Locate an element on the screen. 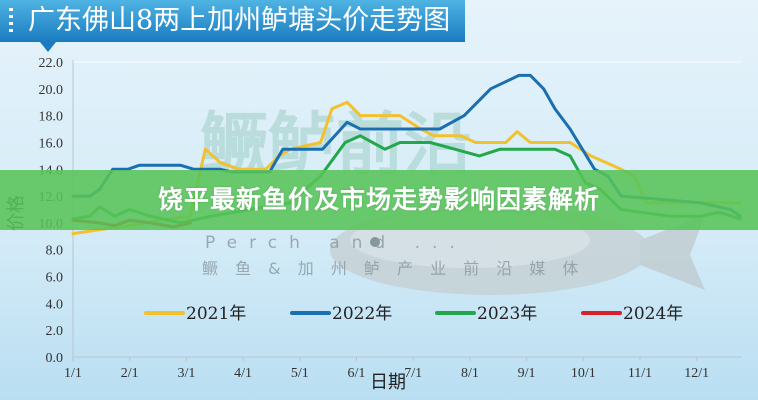 This screenshot has height=400, width=758. legend: 2021年 2022年 2023年 2024年 is located at coordinates (413, 314).